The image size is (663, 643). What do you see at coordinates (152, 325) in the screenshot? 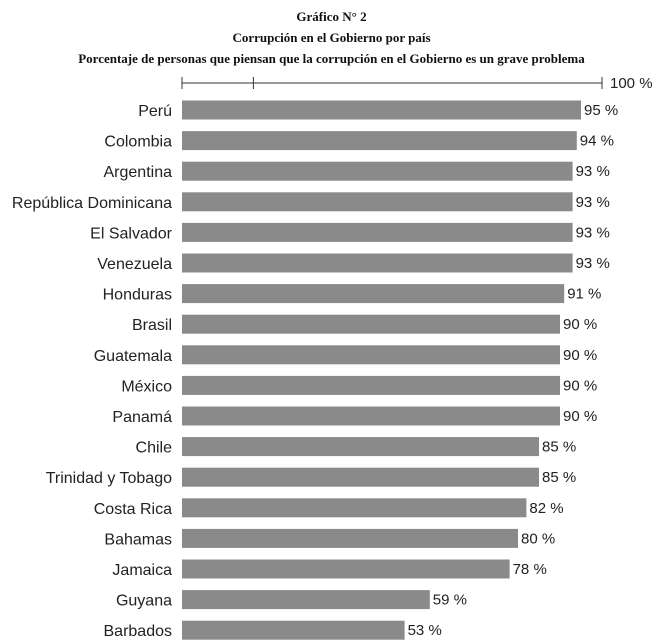
I see `category-label: Brasil` at bounding box center [152, 325].